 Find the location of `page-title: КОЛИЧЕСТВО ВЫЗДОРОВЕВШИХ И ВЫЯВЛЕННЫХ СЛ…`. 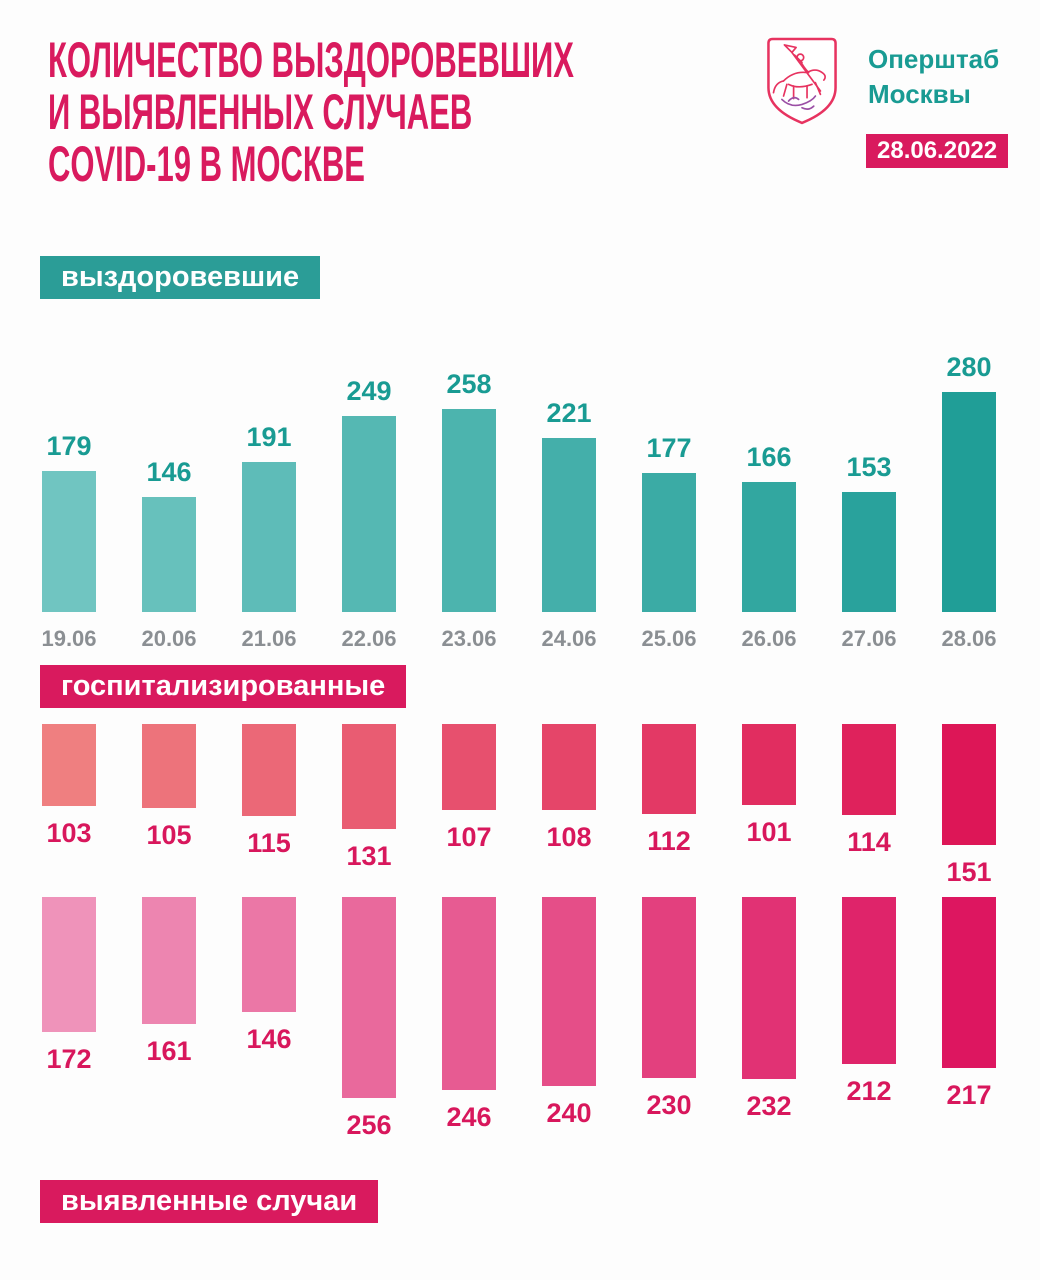

page-title: КОЛИЧЕСТВО ВЫЗДОРОВЕВШИХ И ВЫЯВЛЕННЫХ СЛ… is located at coordinates (311, 112).